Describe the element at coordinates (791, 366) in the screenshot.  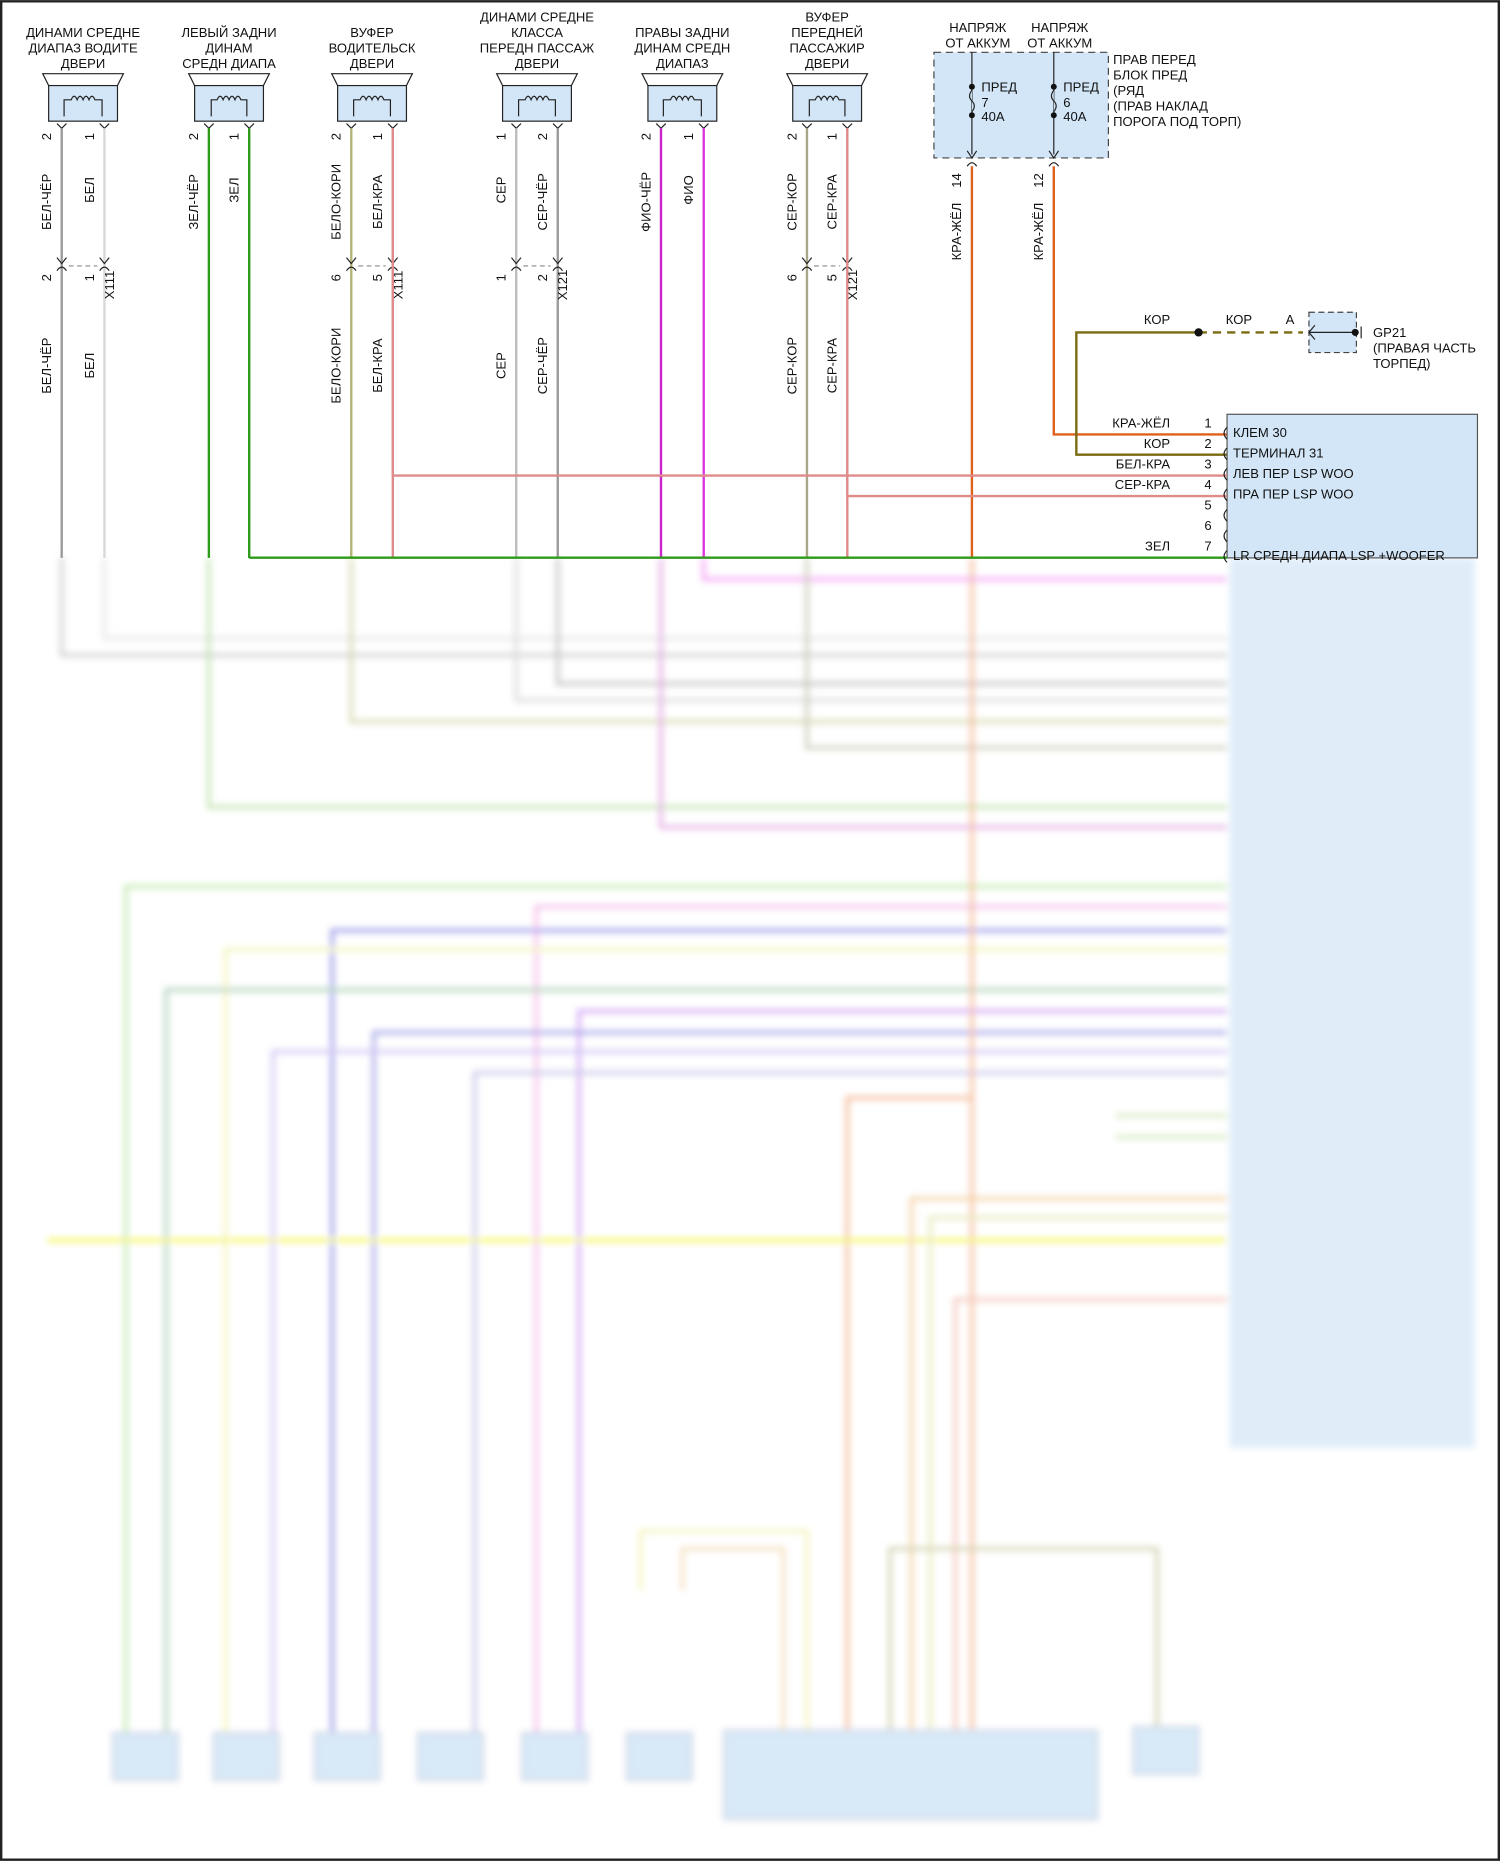
I see `wire-label: СЕР-КОР` at that location.